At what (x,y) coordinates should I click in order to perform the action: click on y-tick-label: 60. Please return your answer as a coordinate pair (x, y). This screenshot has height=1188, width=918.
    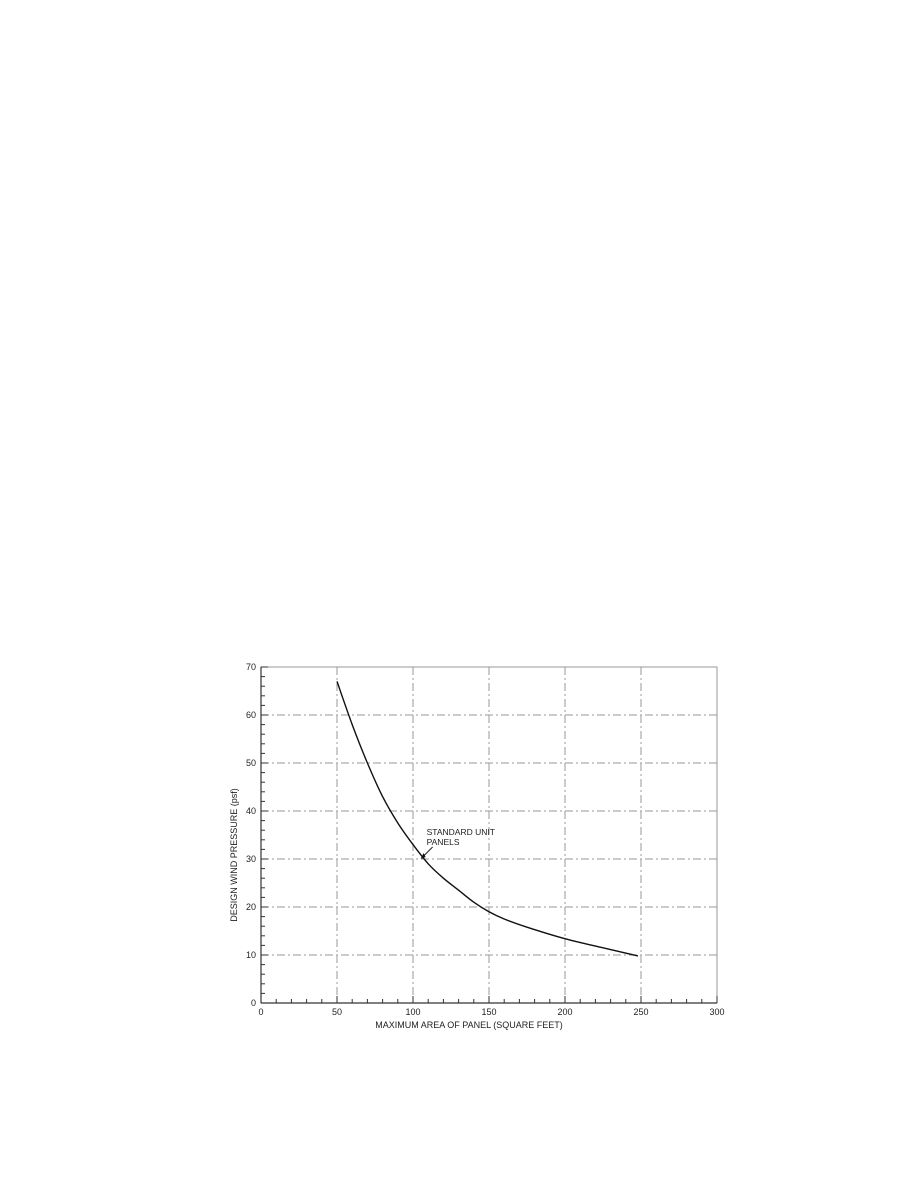
    Looking at the image, I should click on (251, 715).